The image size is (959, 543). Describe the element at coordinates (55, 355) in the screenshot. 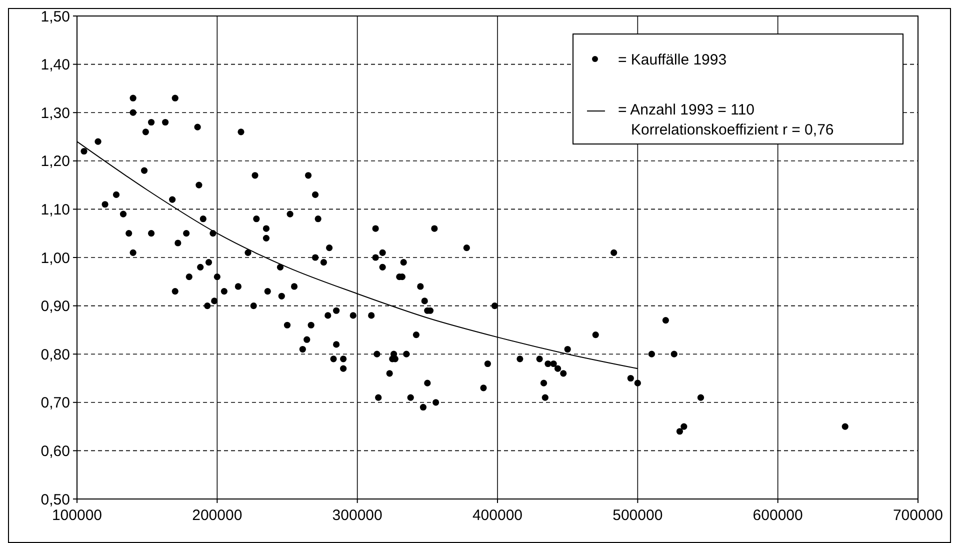

I see `y-tick-label: 0,80` at that location.